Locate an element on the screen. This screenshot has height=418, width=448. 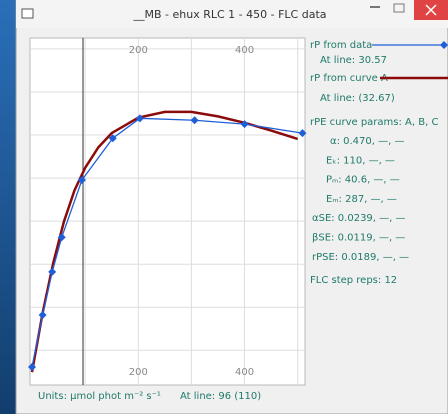
x-tick-label-bottom: 200 is located at coordinates (138, 372).